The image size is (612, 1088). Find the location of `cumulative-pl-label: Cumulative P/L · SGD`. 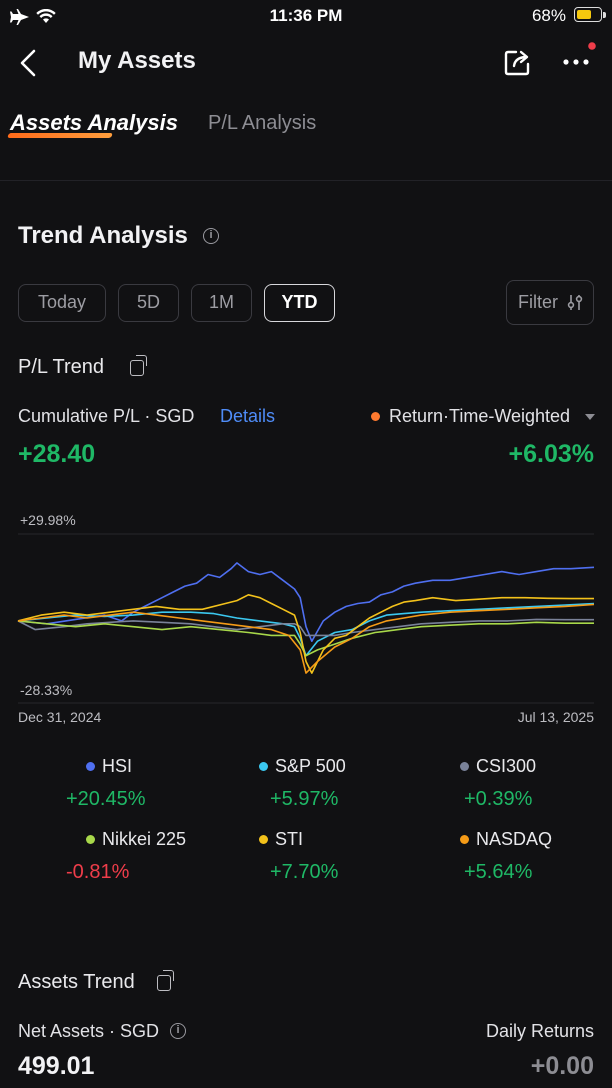

cumulative-pl-label: Cumulative P/L · SGD is located at coordinates (106, 416).